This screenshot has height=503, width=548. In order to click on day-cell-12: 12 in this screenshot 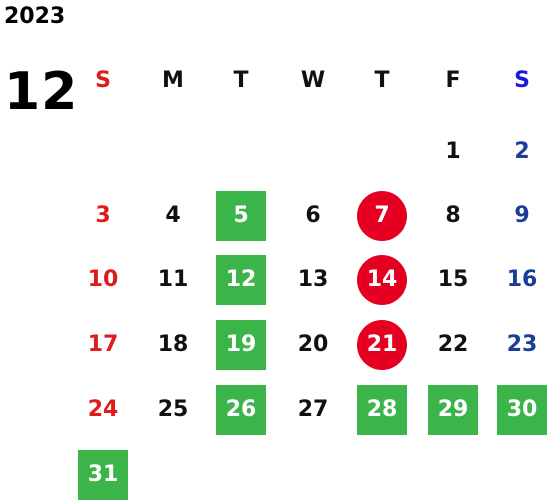, I will do `click(241, 280)`.